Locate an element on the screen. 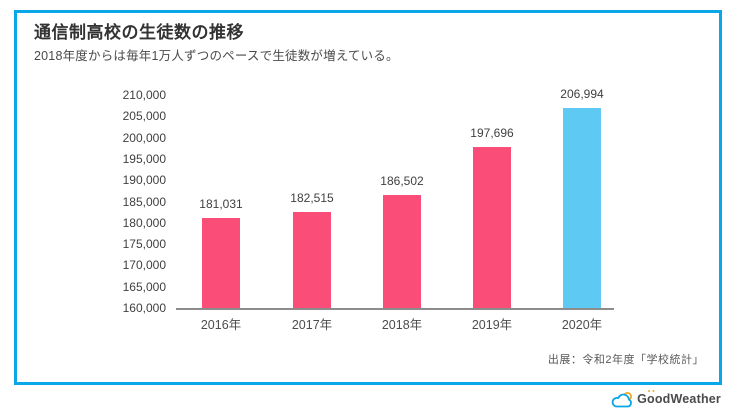 The width and height of the screenshot is (736, 414). chart-subtitle: 2018年度からは毎年1万人ずつのペースで生徒数が増えている。 is located at coordinates (216, 56).